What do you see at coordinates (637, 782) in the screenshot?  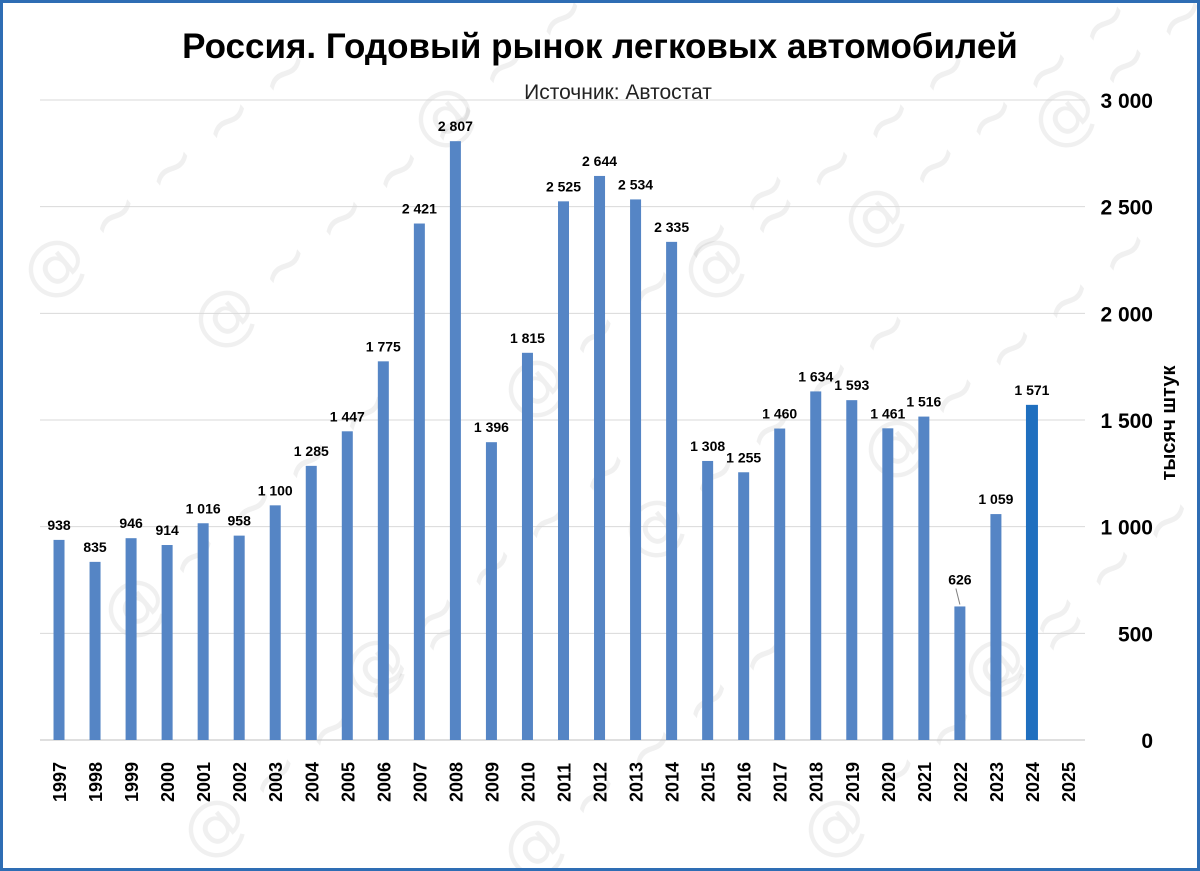 I see `x-tick-label: 2013` at bounding box center [637, 782].